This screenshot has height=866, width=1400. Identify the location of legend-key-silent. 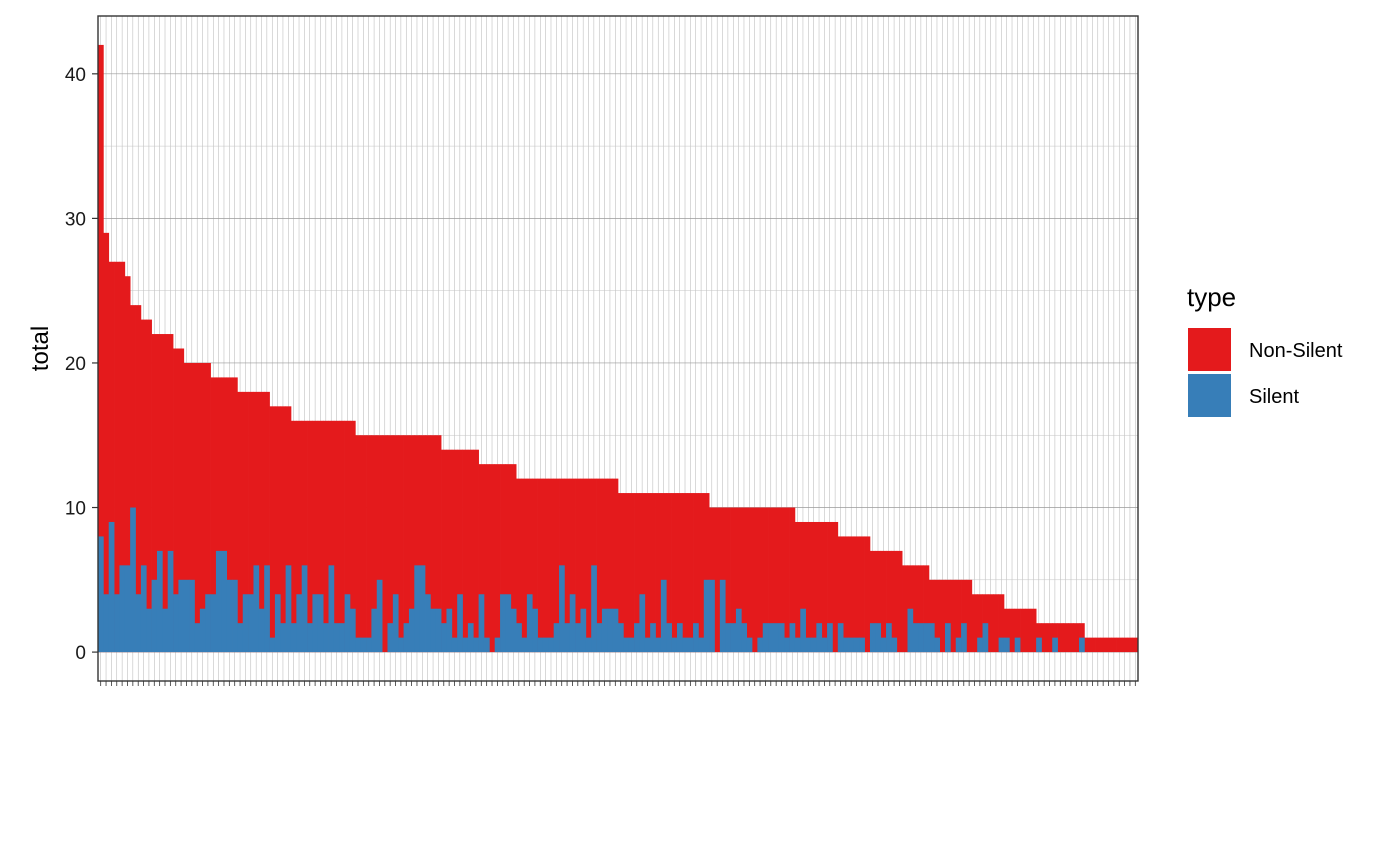
(1209, 395).